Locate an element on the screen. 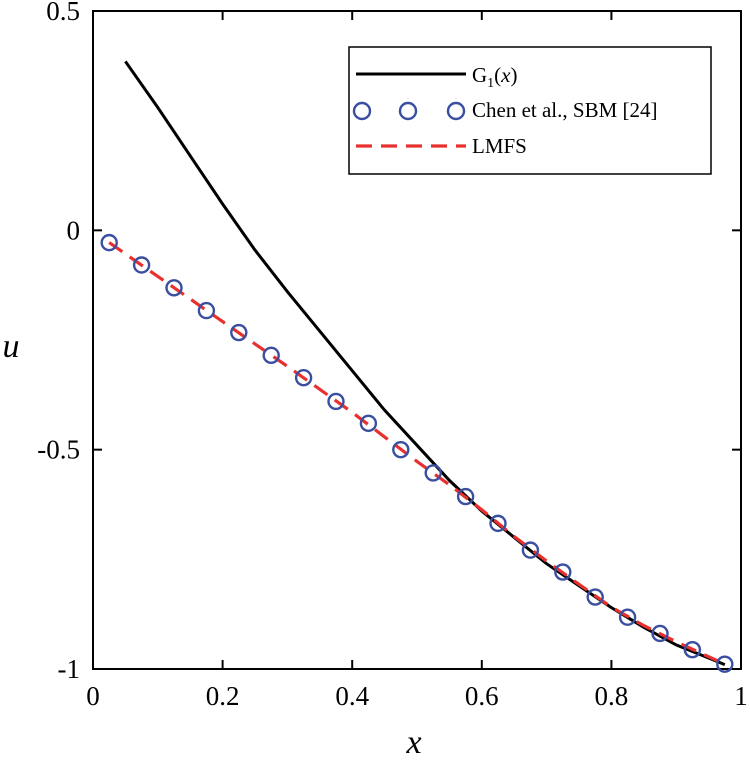 The image size is (750, 761). legend-box is located at coordinates (530, 110).